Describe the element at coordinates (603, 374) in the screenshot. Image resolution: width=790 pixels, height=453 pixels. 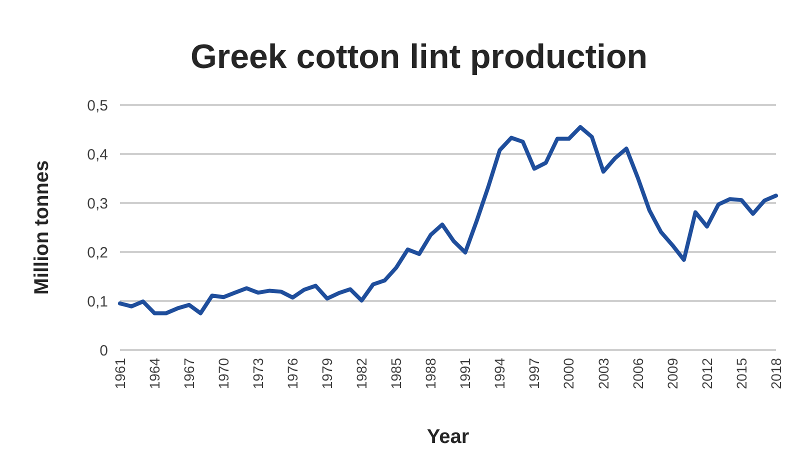
I see `x-tick-label: 2003` at that location.